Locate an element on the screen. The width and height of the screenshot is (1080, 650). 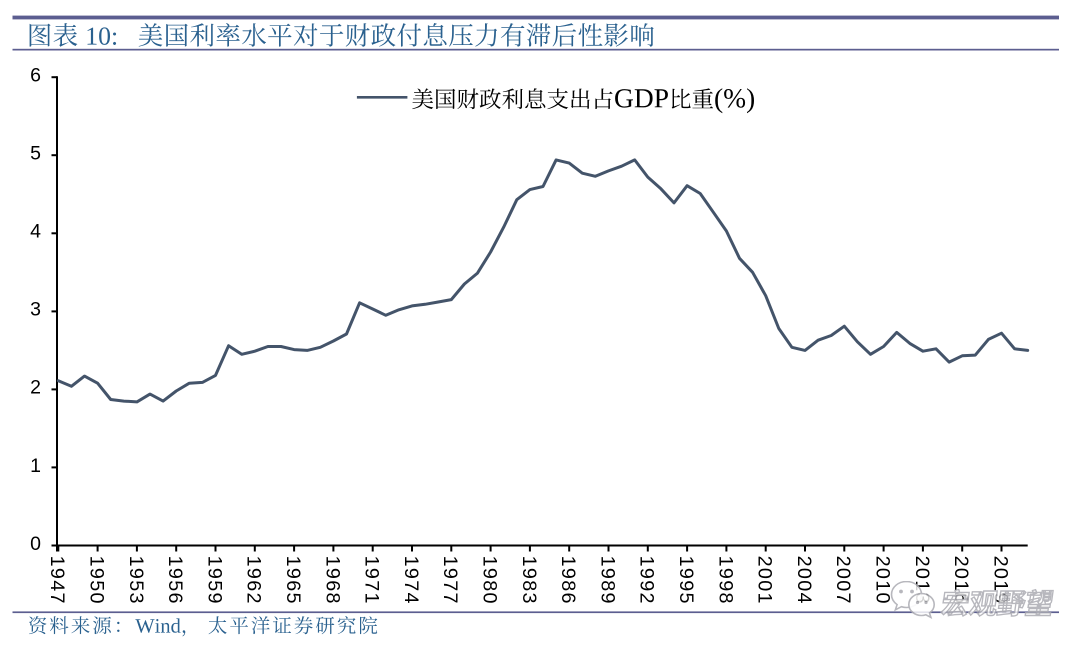
svg-text: 1989 is located at coordinates (607, 580).